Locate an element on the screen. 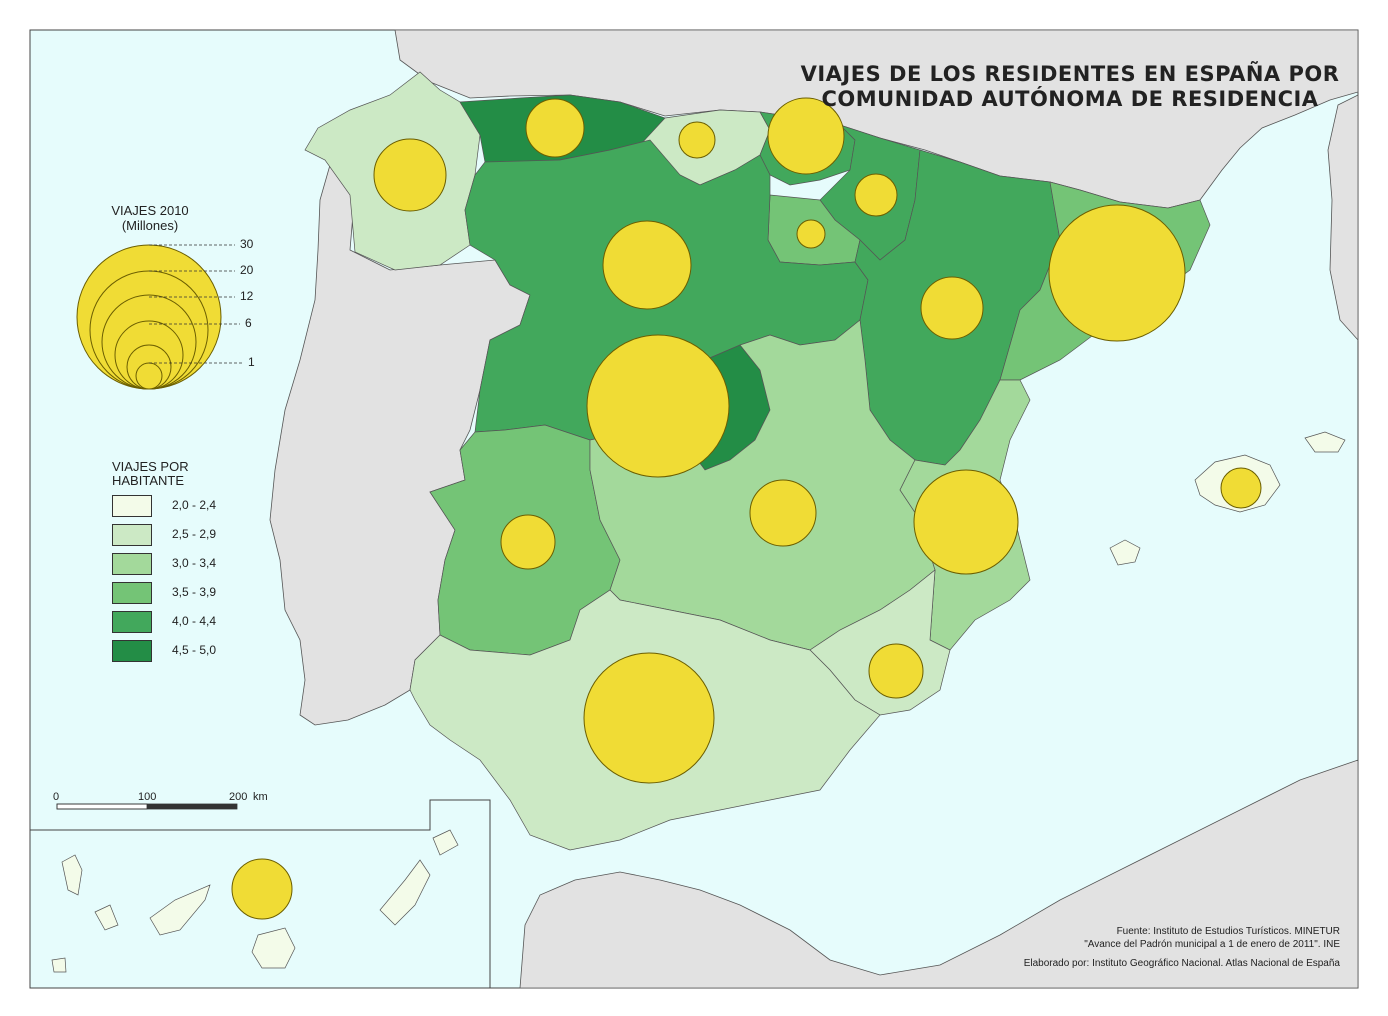  map-title-line2: COMUNIDAD AUTÓNOMA DE RESIDENCIA is located at coordinates (1070, 99).